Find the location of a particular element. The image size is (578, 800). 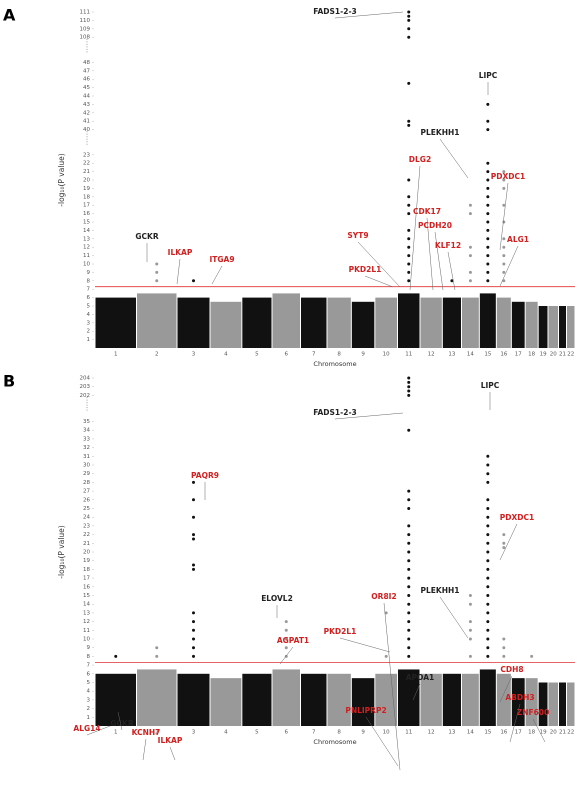

y-tick-label: 24 is located at coordinates (86, 518).